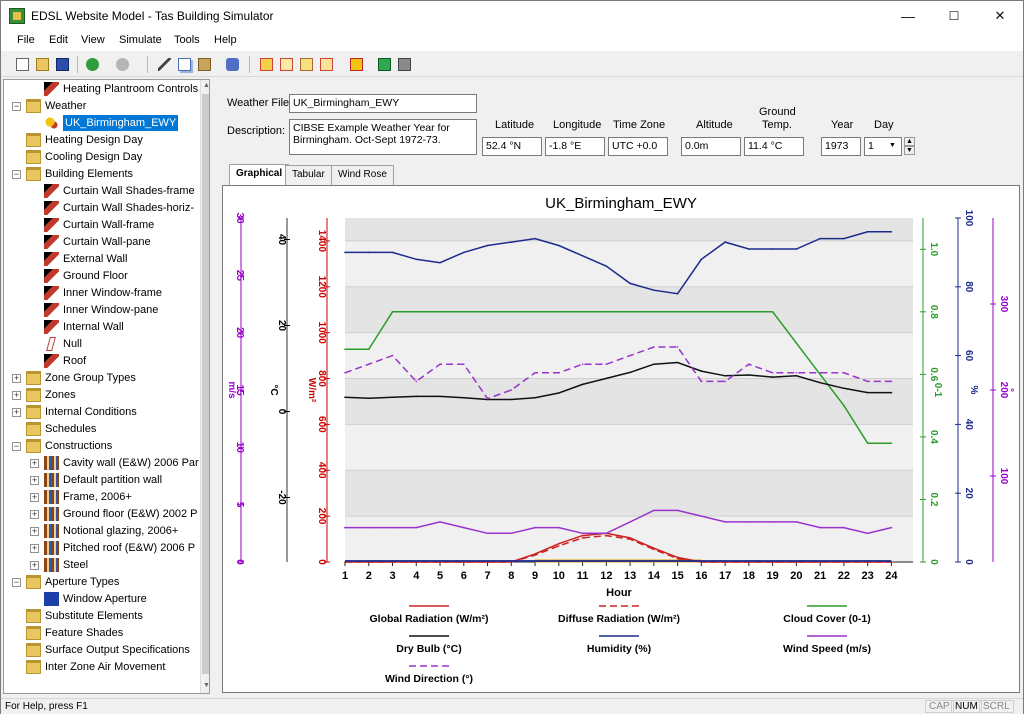 This screenshot has width=1024, height=714. What do you see at coordinates (42, 64) in the screenshot?
I see `open-file-button` at bounding box center [42, 64].